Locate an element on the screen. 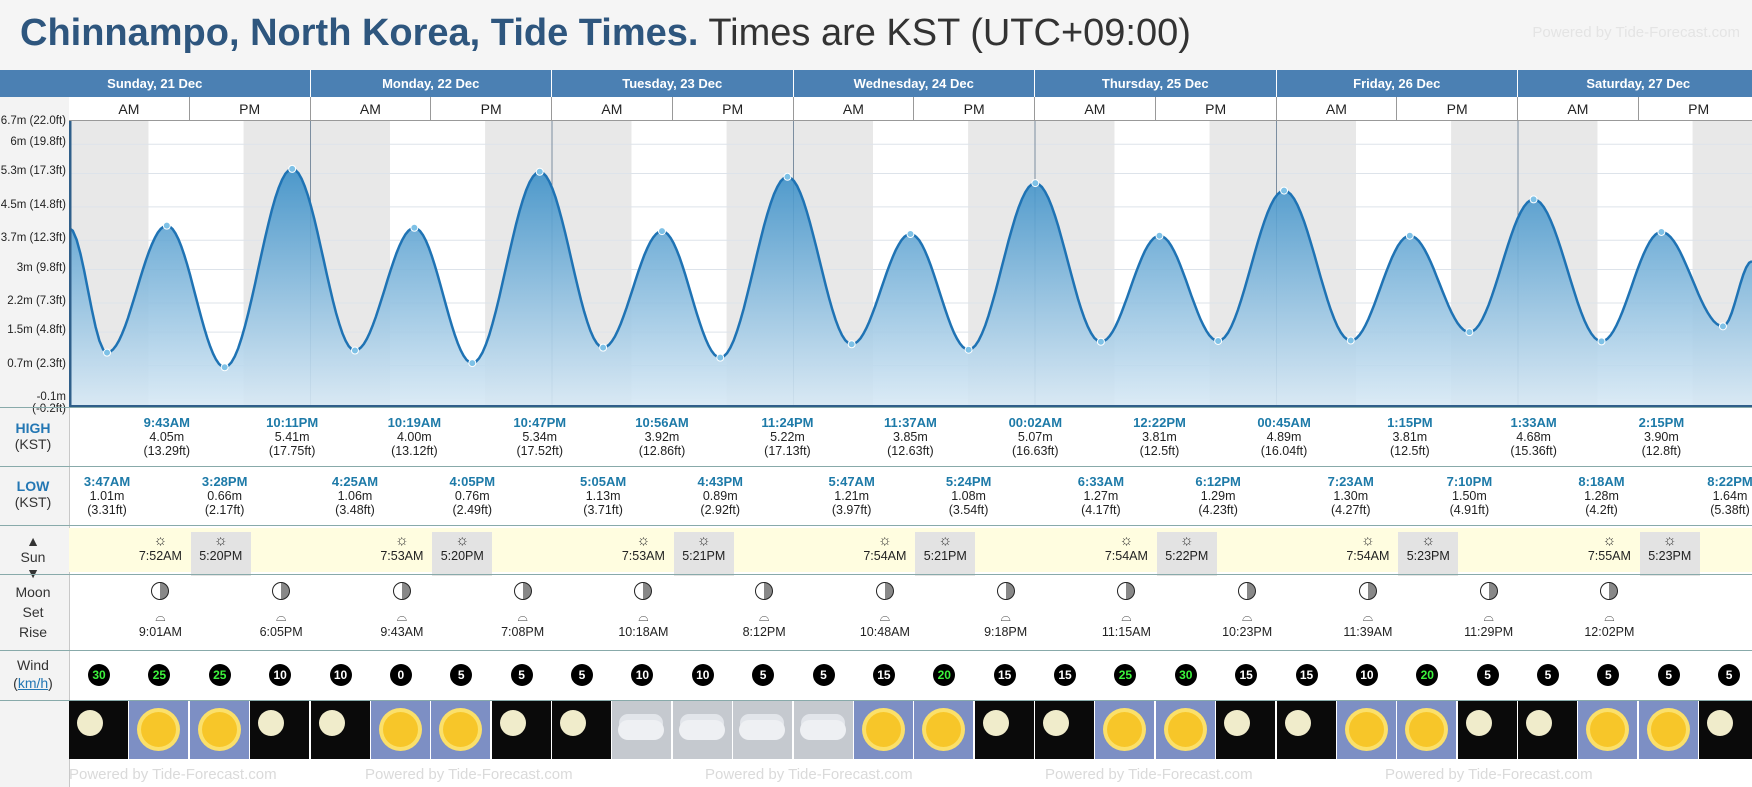 The width and height of the screenshot is (1752, 787). row-separator is located at coordinates (876, 407).